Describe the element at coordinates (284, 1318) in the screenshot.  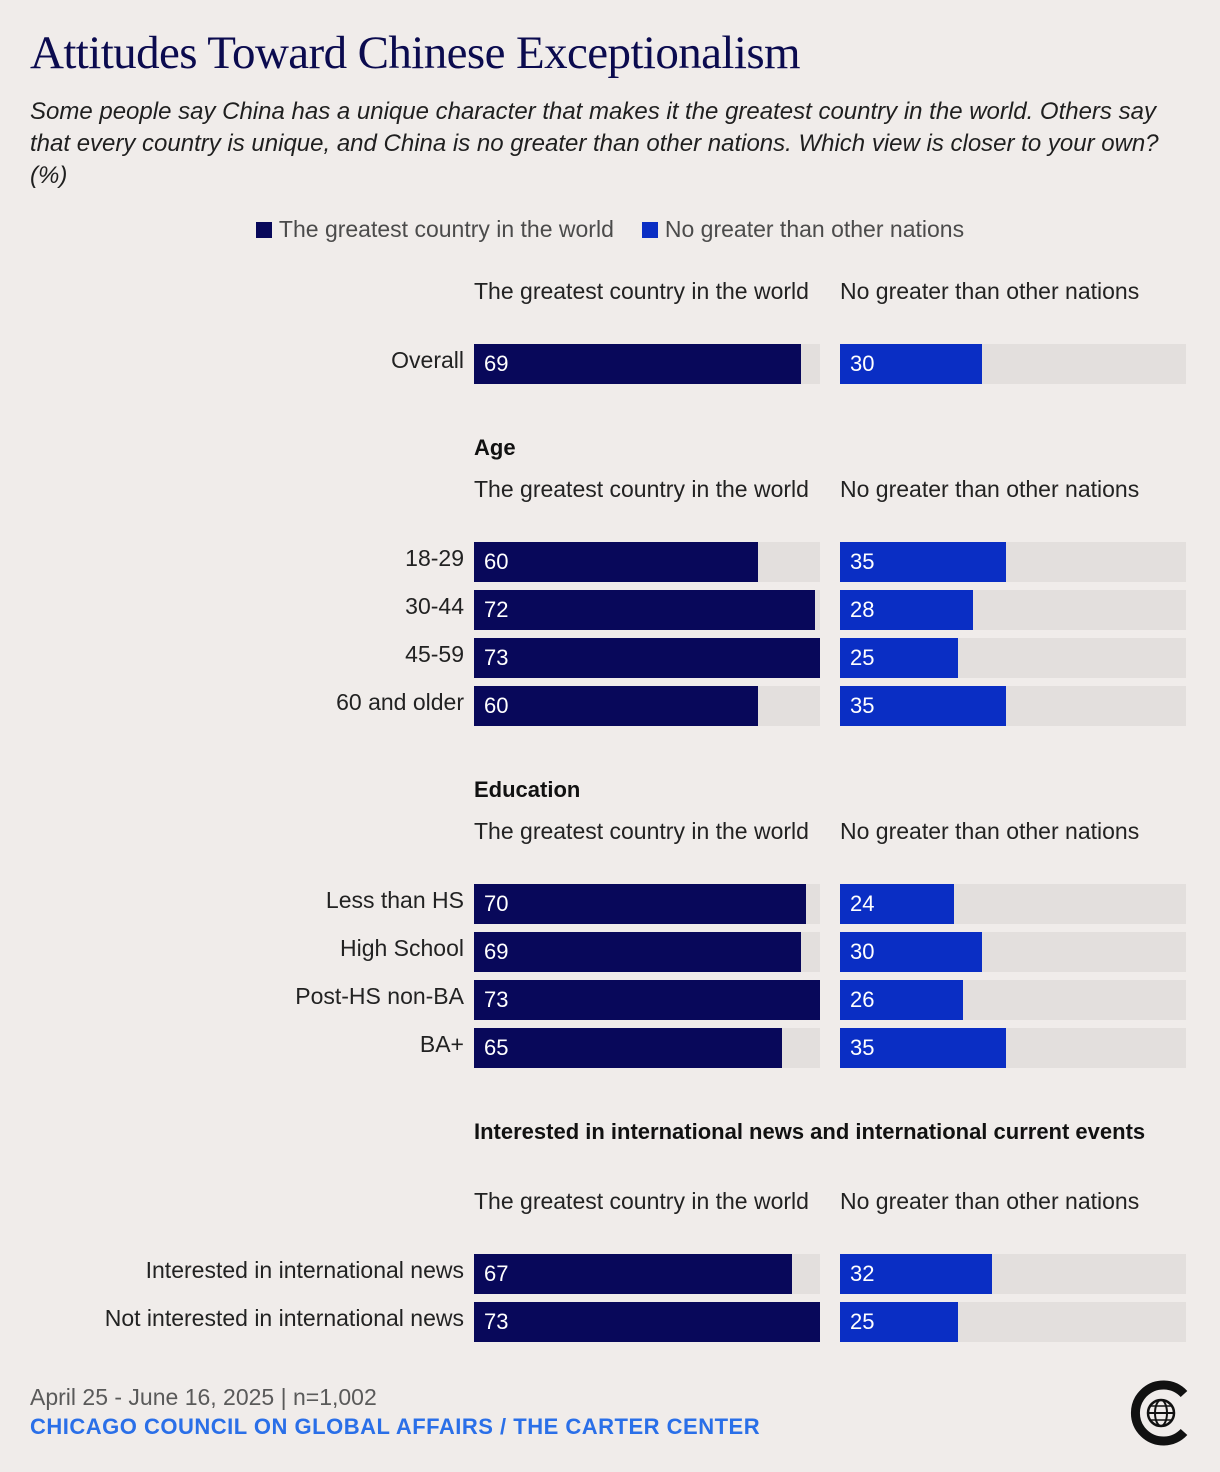
I see `row-label: Not interested in international news` at that location.